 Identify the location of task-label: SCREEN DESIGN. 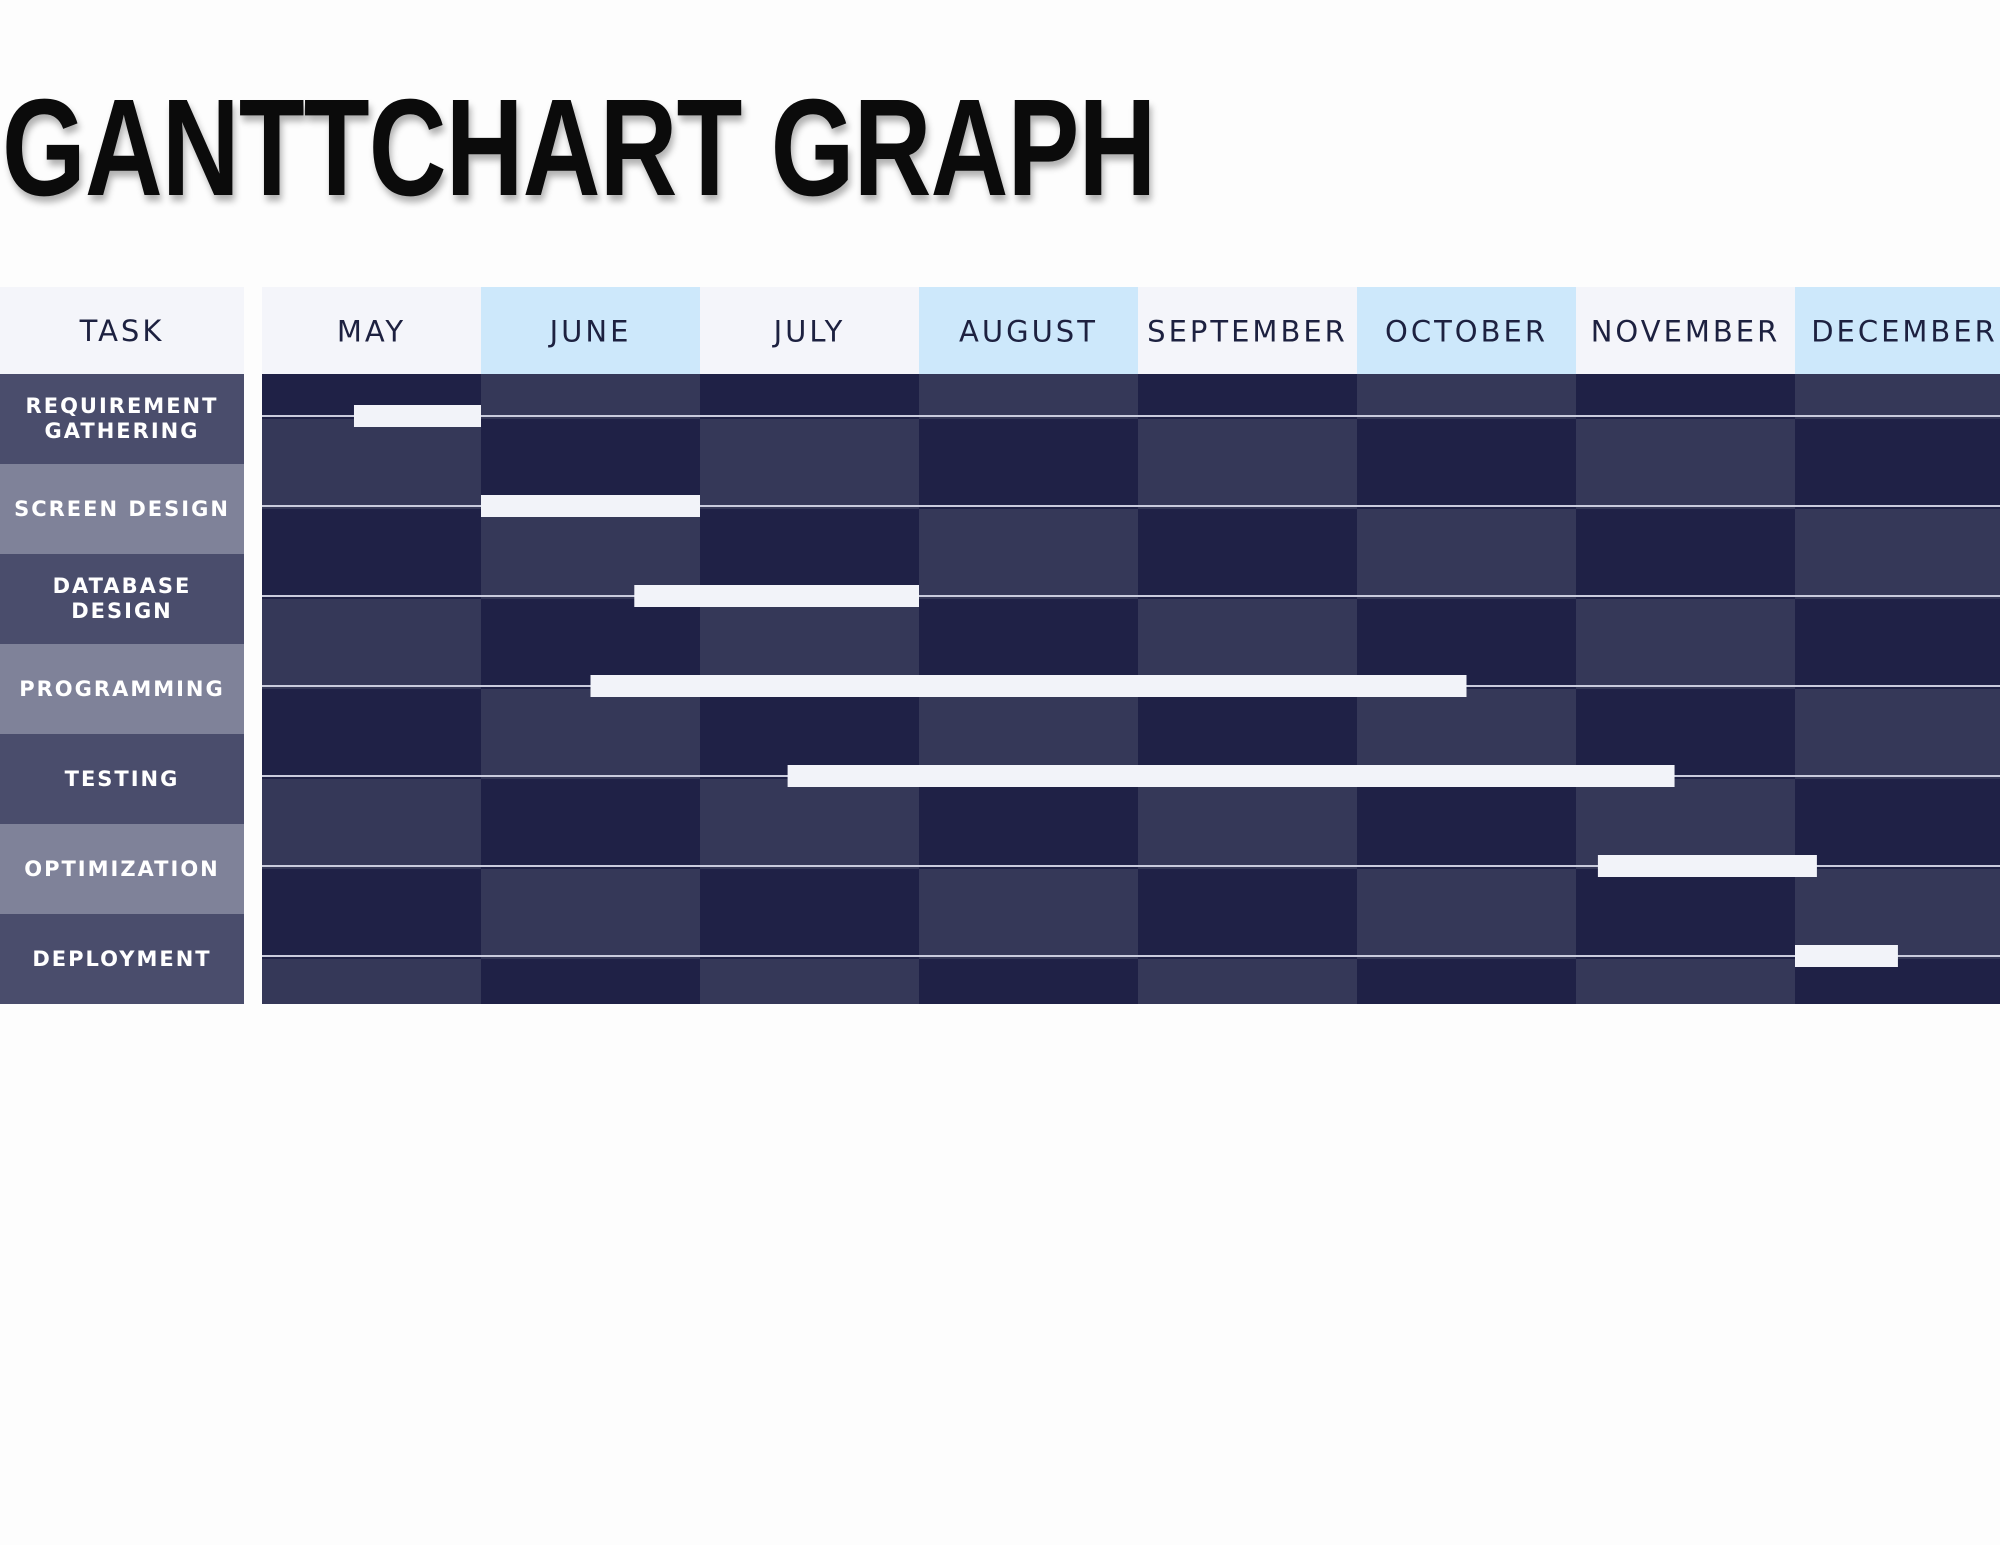
(122, 509).